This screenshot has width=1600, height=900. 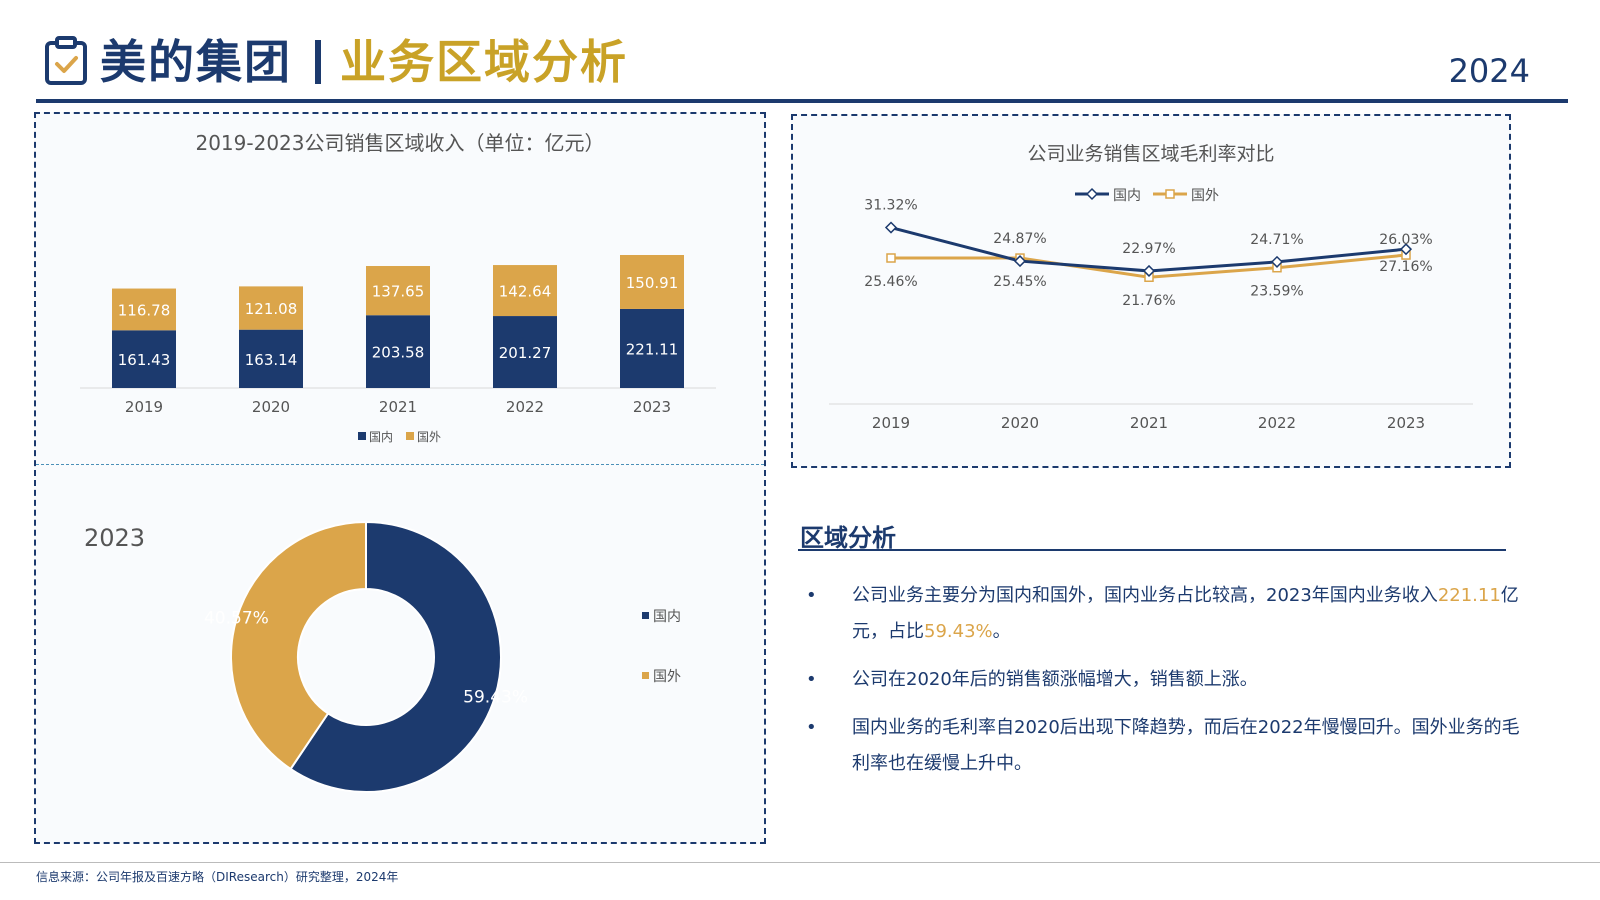 I want to click on highlight-share: 59.43%, so click(x=958, y=631).